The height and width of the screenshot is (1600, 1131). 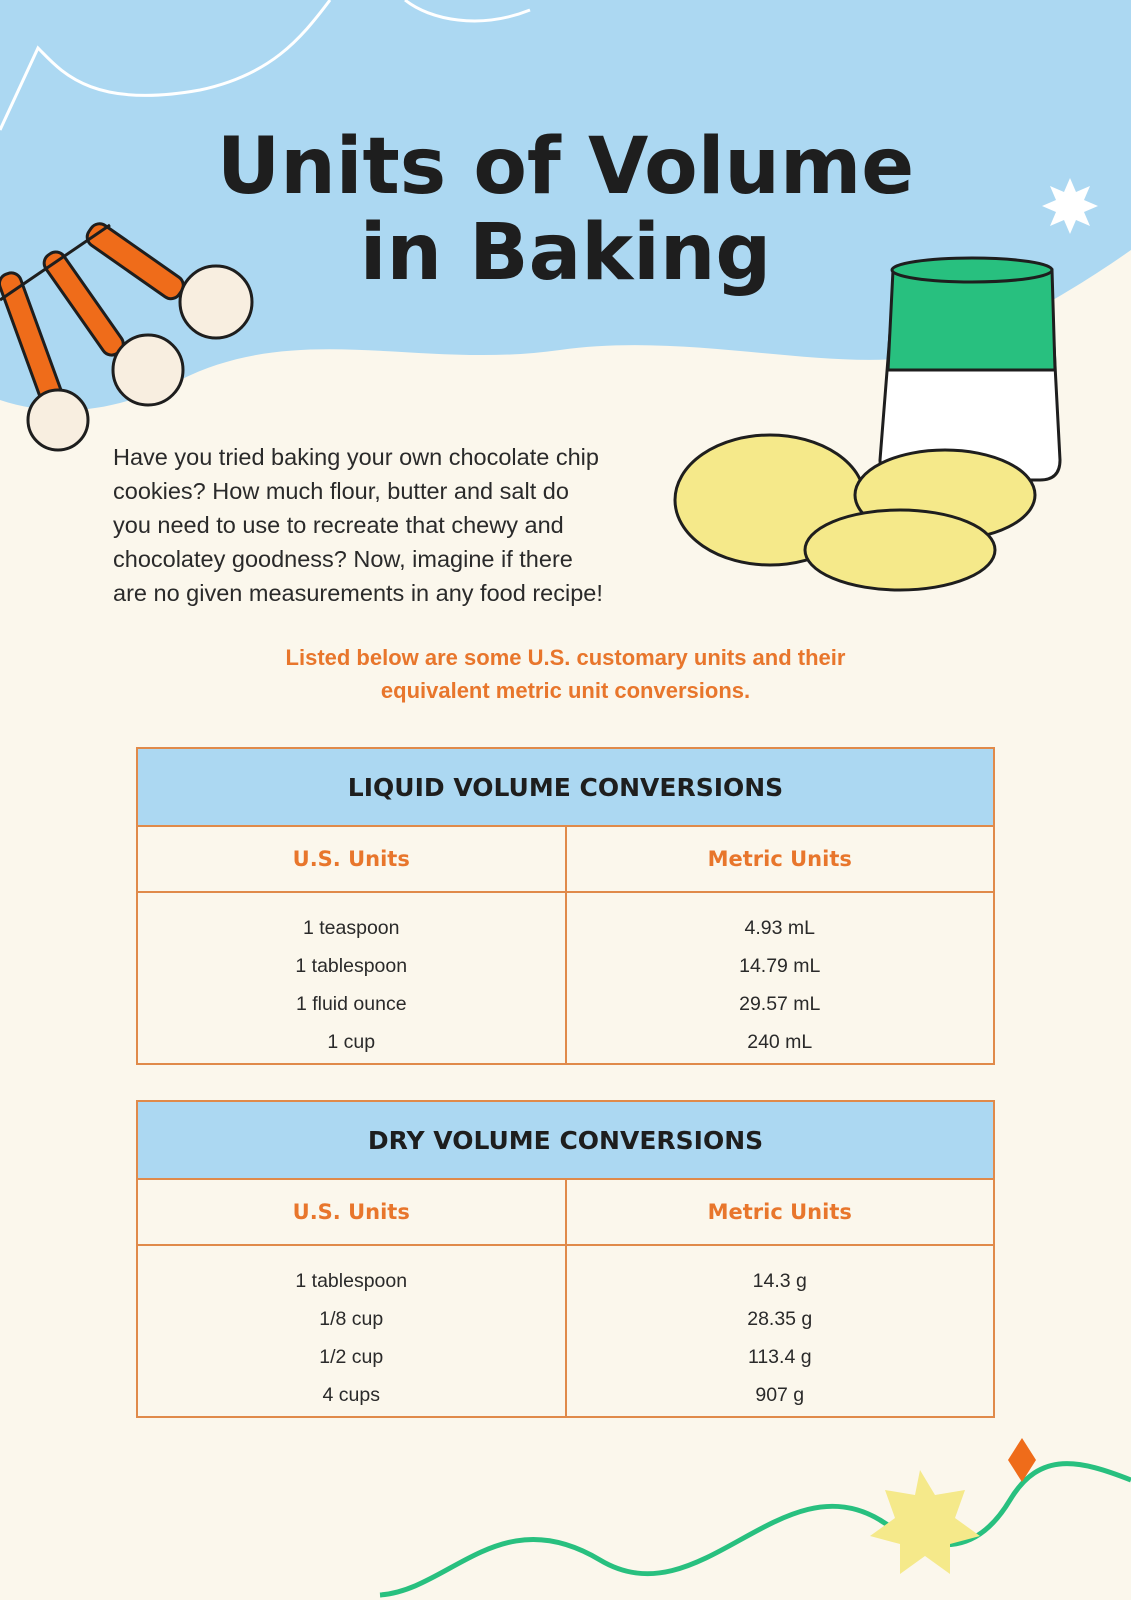 What do you see at coordinates (565, 253) in the screenshot?
I see `title: in Baking` at bounding box center [565, 253].